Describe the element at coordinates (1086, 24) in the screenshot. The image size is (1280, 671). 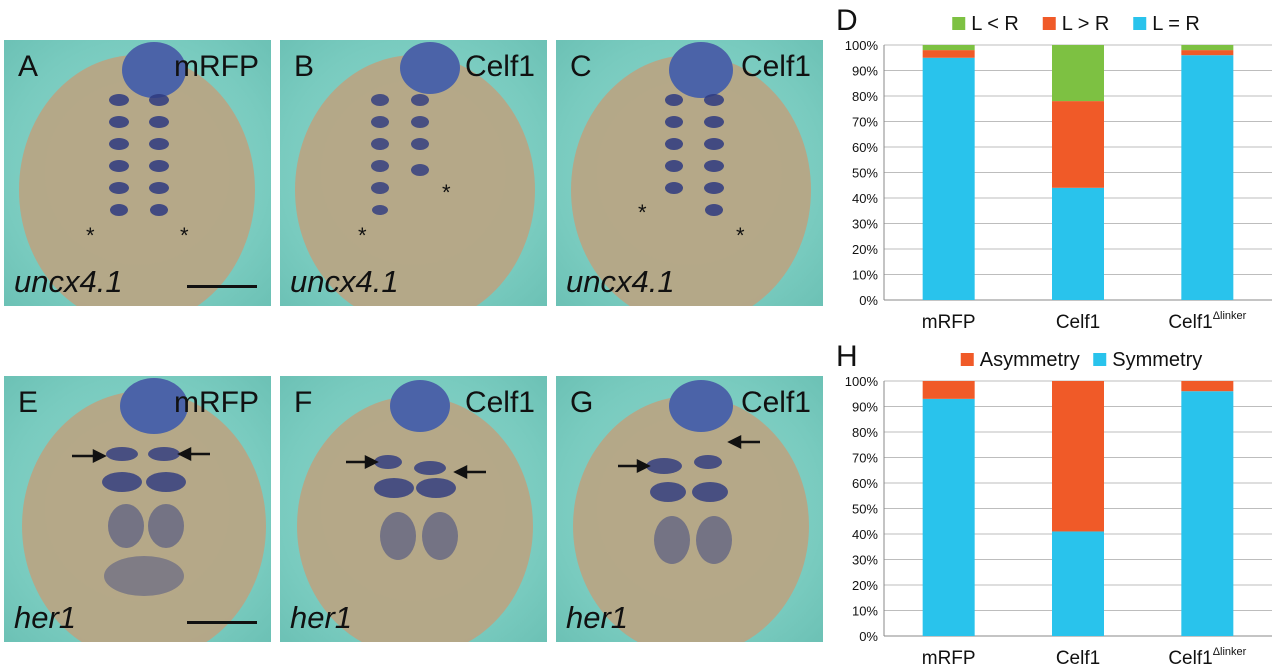
I see `legend-label: L > R` at that location.